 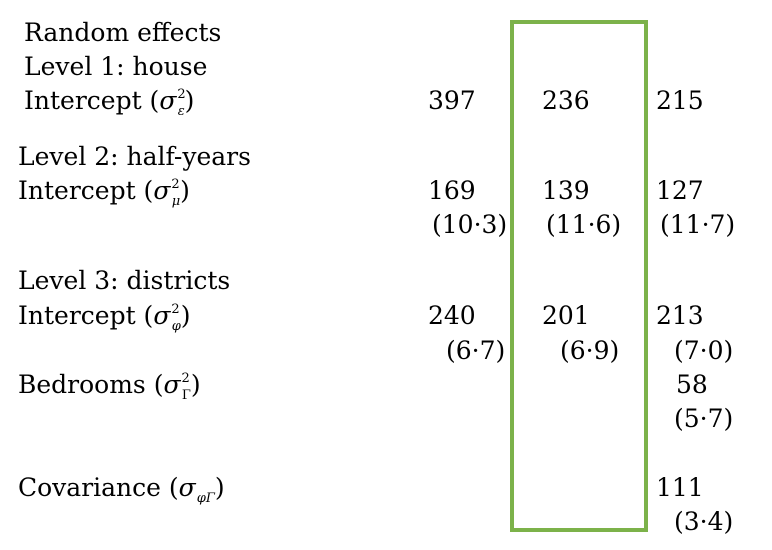 What do you see at coordinates (704, 418) in the screenshot?
I see `bedrooms-se-col3: (5·7)` at bounding box center [704, 418].